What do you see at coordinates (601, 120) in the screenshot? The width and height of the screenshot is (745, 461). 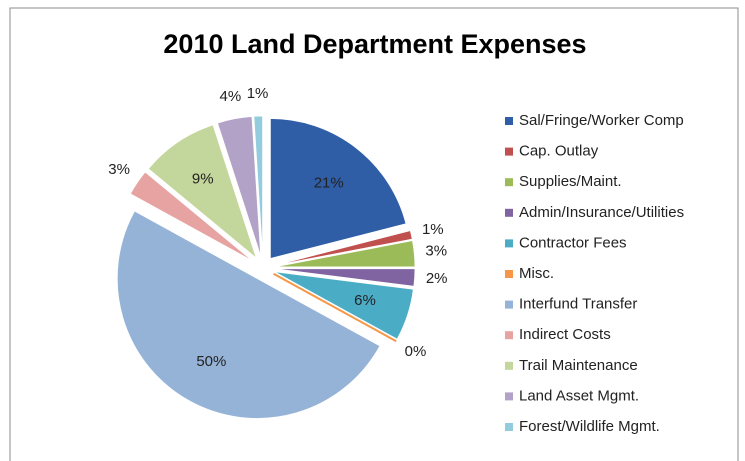 I see `legend-label: Sal/Fringe/Worker Comp` at bounding box center [601, 120].